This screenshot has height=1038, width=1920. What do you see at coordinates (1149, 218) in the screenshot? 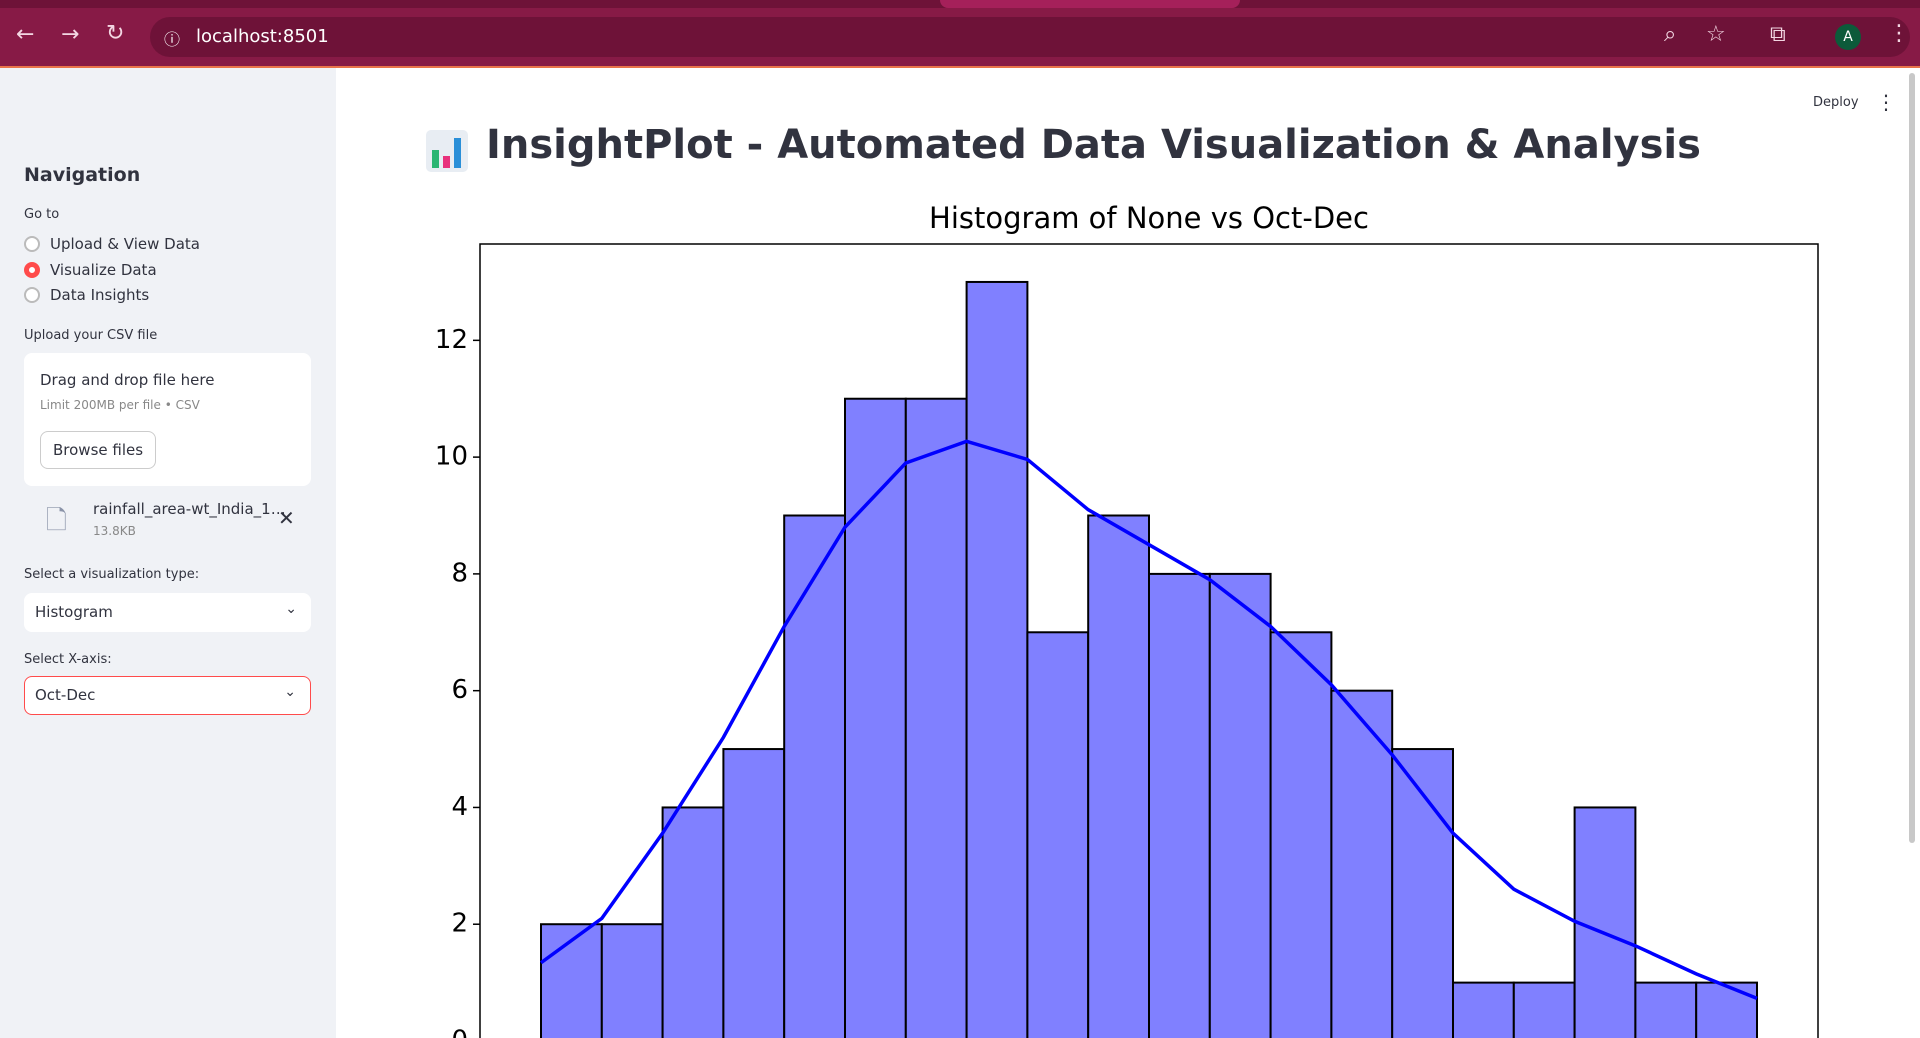
I see `chart-title: Histogram of None vs Oct-Dec` at bounding box center [1149, 218].